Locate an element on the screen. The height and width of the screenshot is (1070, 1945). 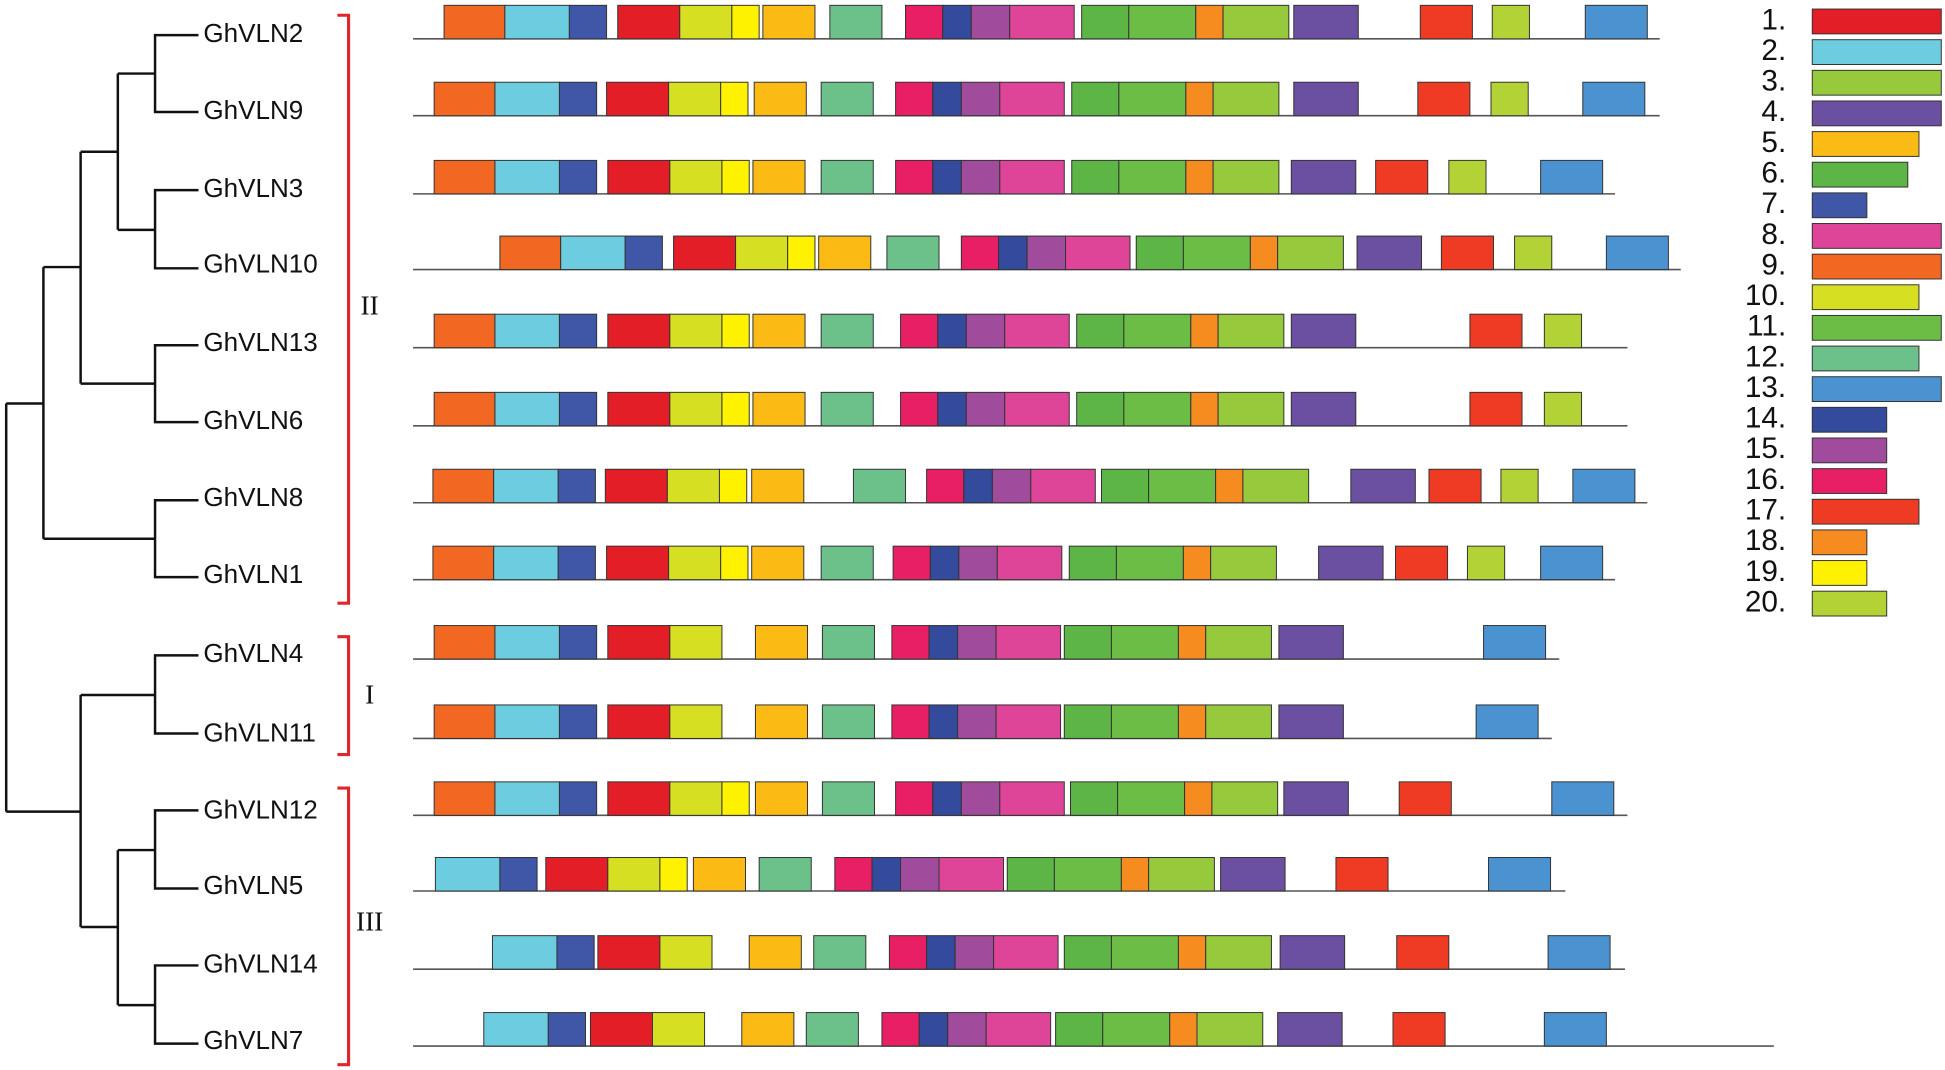
gene-label: GhVLN3 is located at coordinates (253, 188).